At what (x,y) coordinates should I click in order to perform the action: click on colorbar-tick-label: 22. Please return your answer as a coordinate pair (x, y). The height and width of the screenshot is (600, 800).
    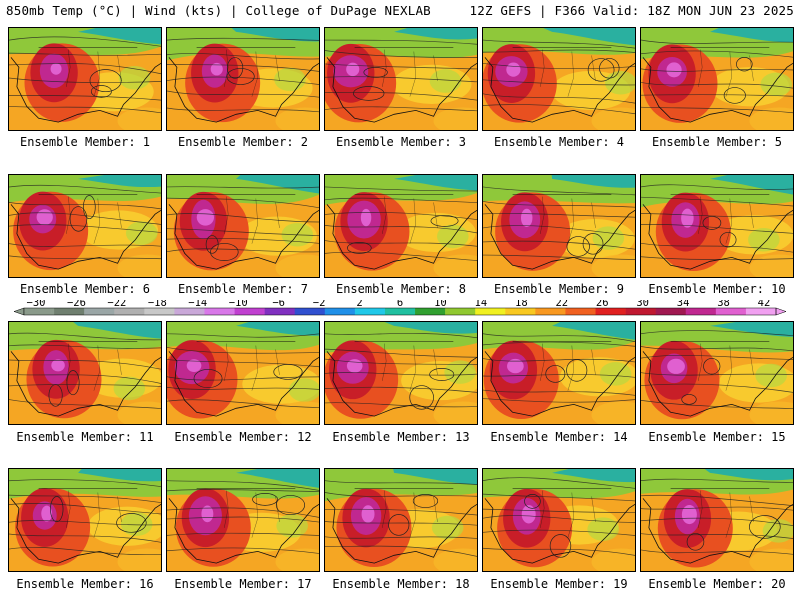
    Looking at the image, I should click on (561, 304).